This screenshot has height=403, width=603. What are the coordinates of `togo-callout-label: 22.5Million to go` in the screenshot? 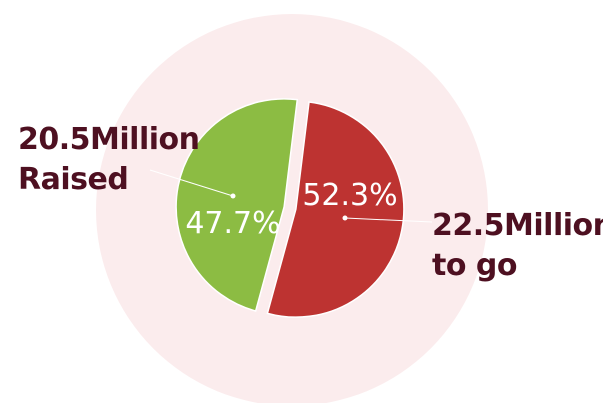 It's located at (517, 246).